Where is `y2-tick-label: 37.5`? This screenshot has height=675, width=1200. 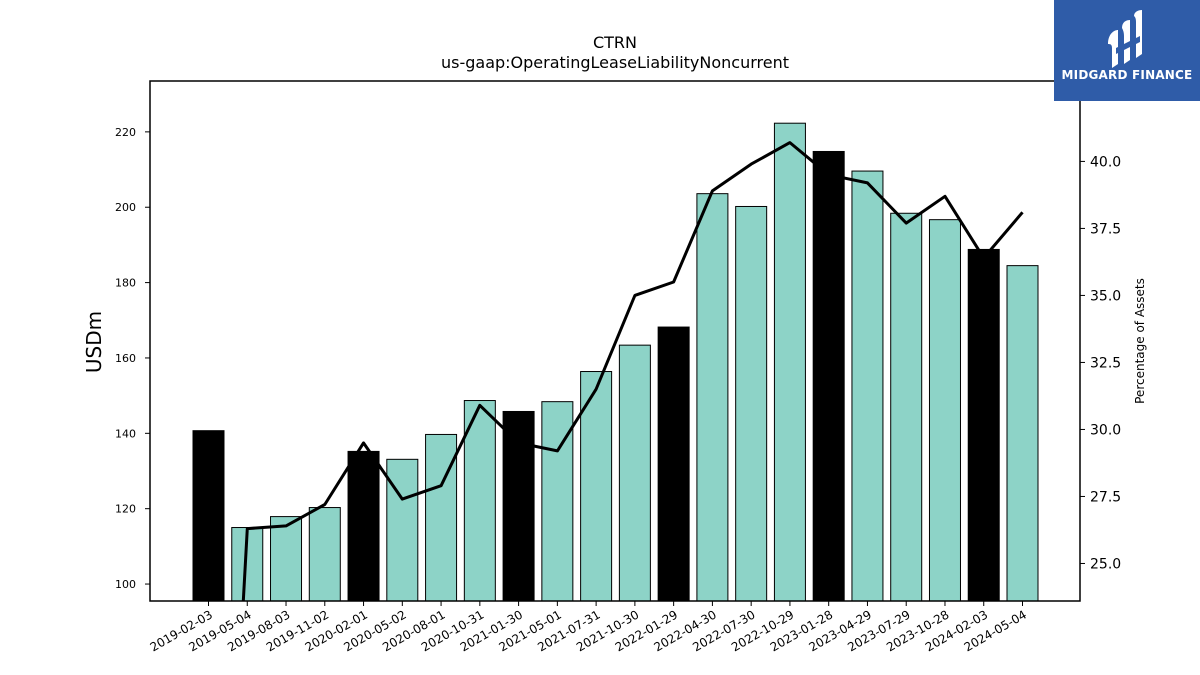 y2-tick-label: 37.5 is located at coordinates (1105, 229).